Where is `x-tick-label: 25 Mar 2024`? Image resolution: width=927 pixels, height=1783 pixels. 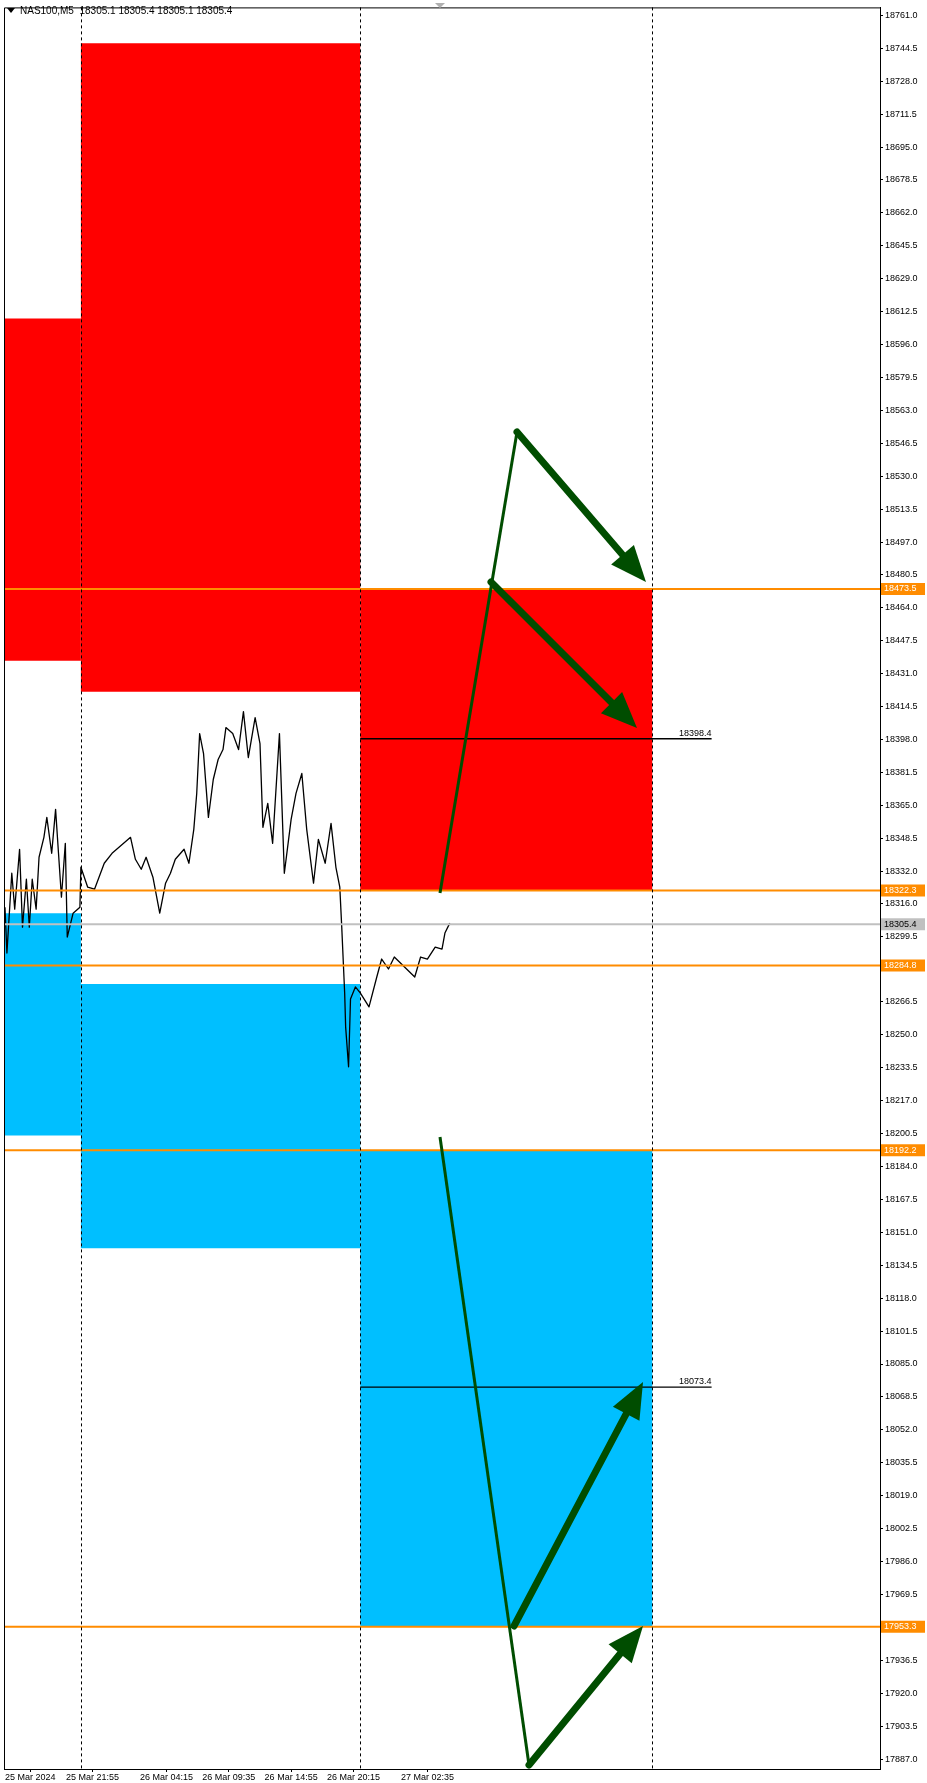
x-tick-label: 25 Mar 2024 is located at coordinates (30, 1776).